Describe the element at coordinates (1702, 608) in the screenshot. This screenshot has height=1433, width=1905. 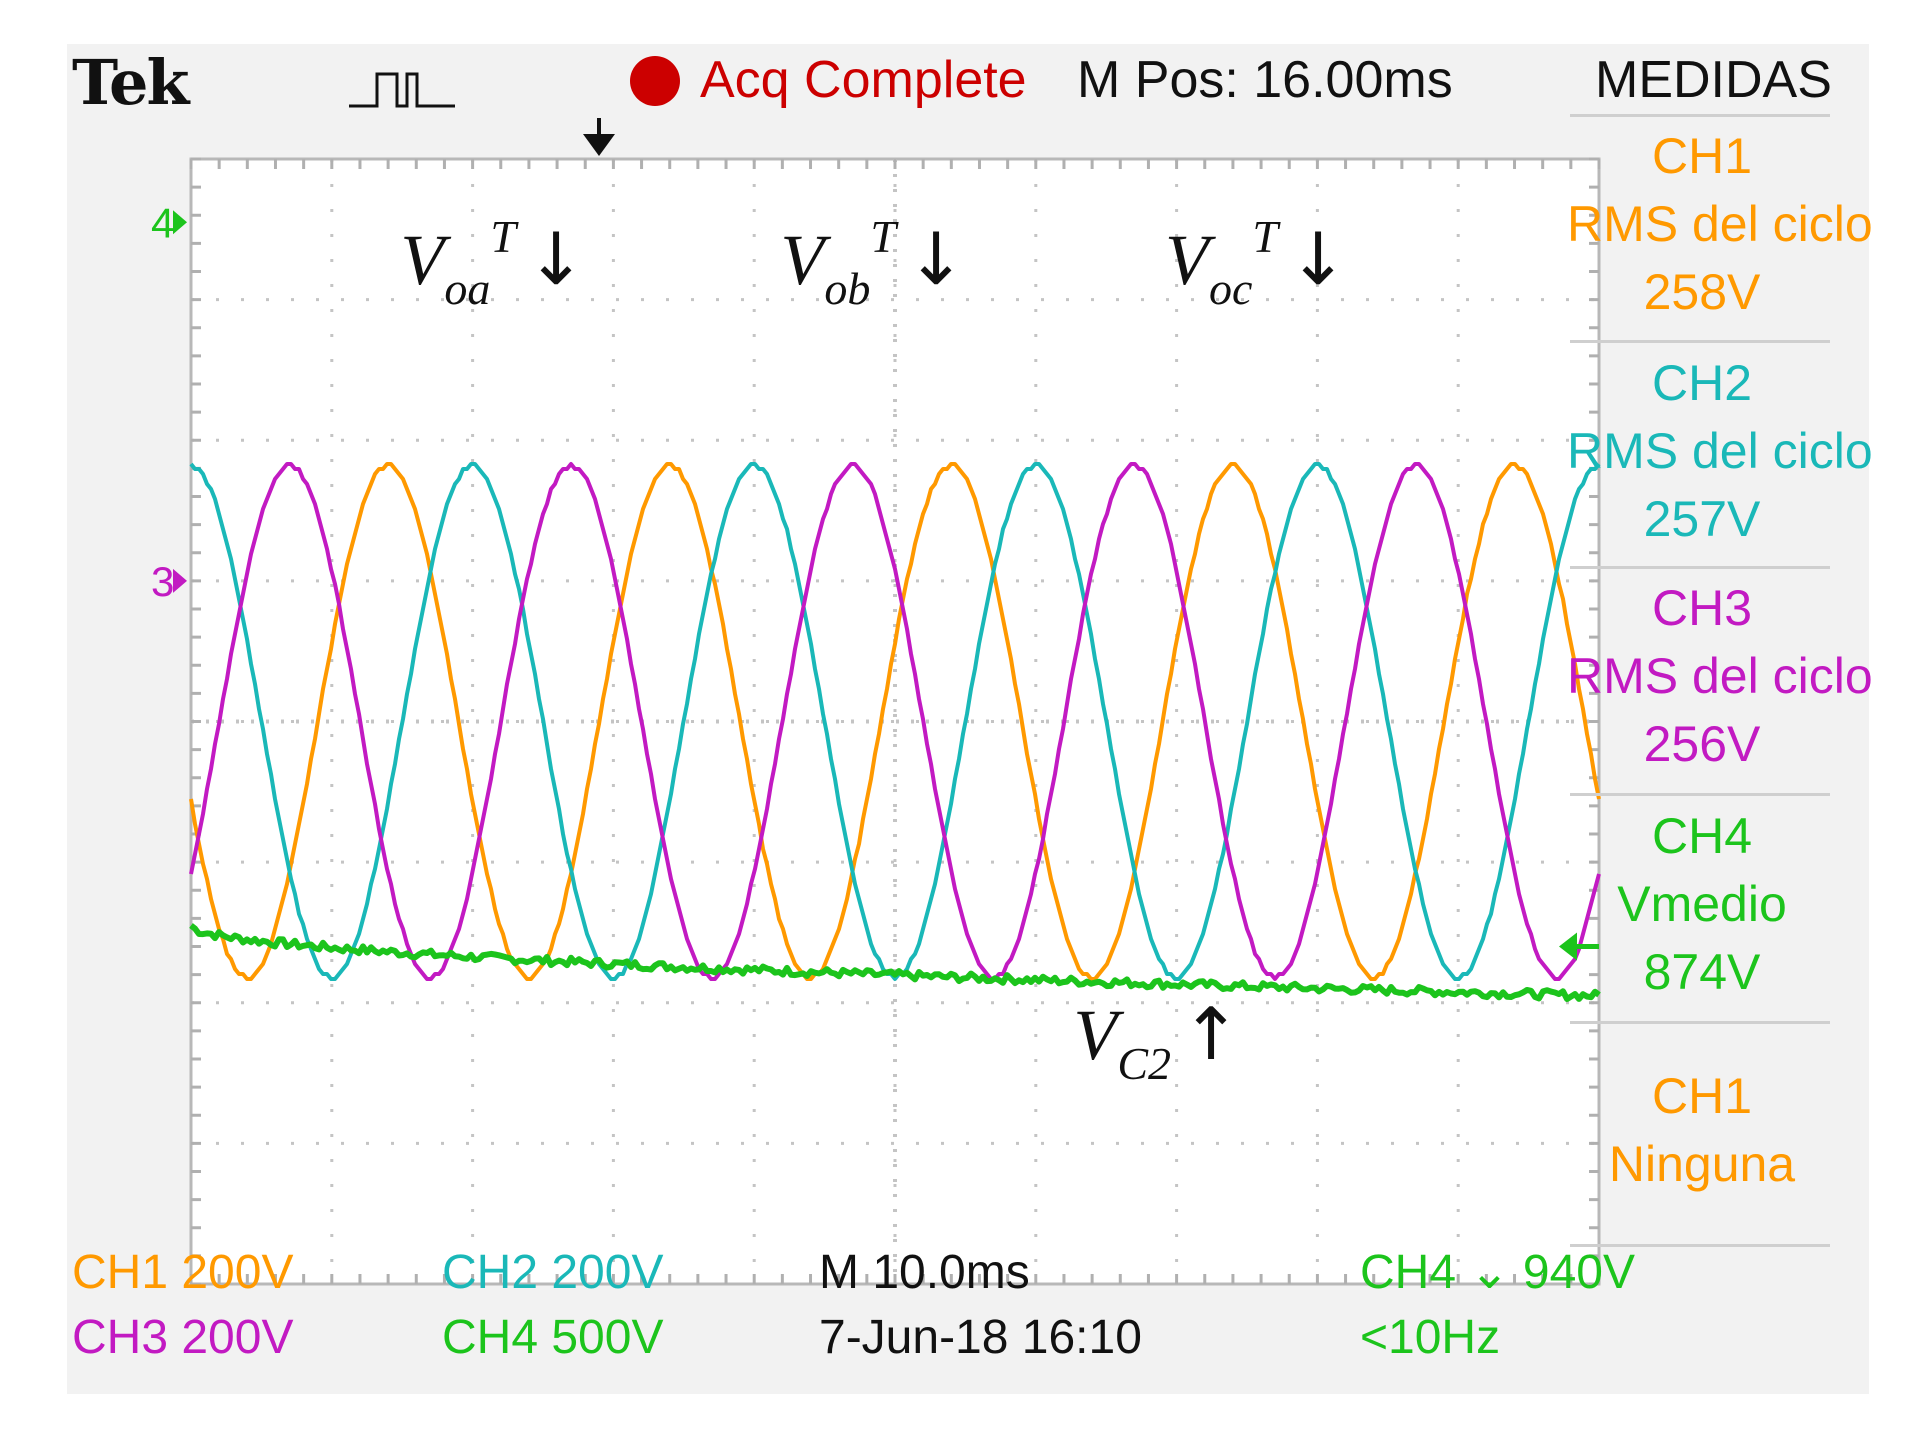
I see `measurement-channel: CH3` at that location.